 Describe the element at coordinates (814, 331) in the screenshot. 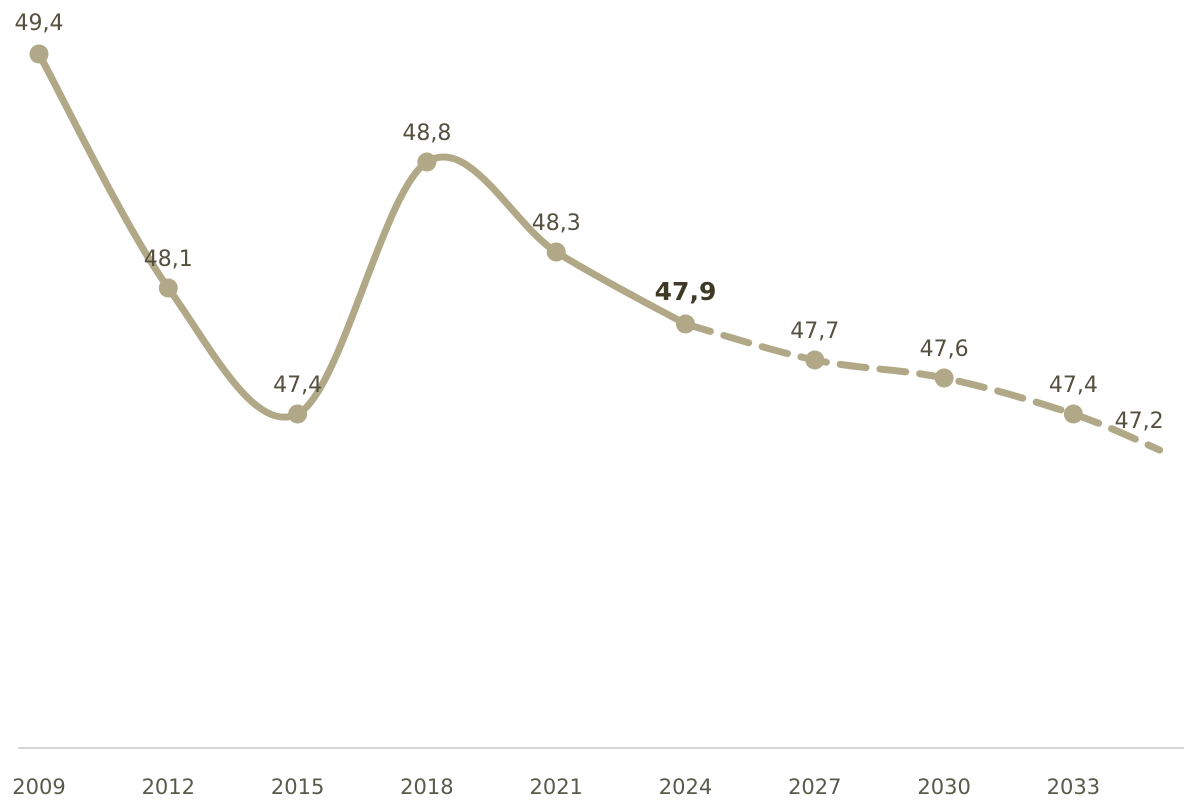

I see `data-label-2027: 47,7` at that location.